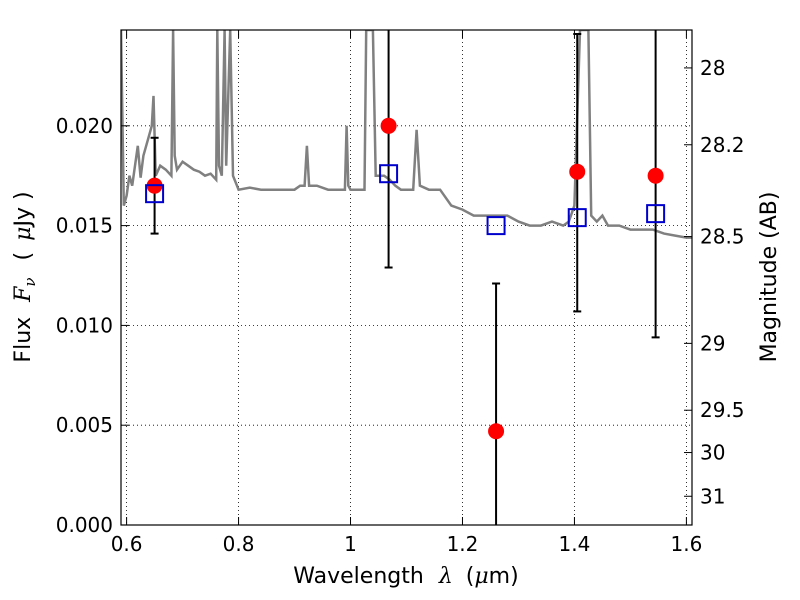  Describe the element at coordinates (358, 576) in the screenshot. I see `x-axis-label-text: Wavelength` at that location.